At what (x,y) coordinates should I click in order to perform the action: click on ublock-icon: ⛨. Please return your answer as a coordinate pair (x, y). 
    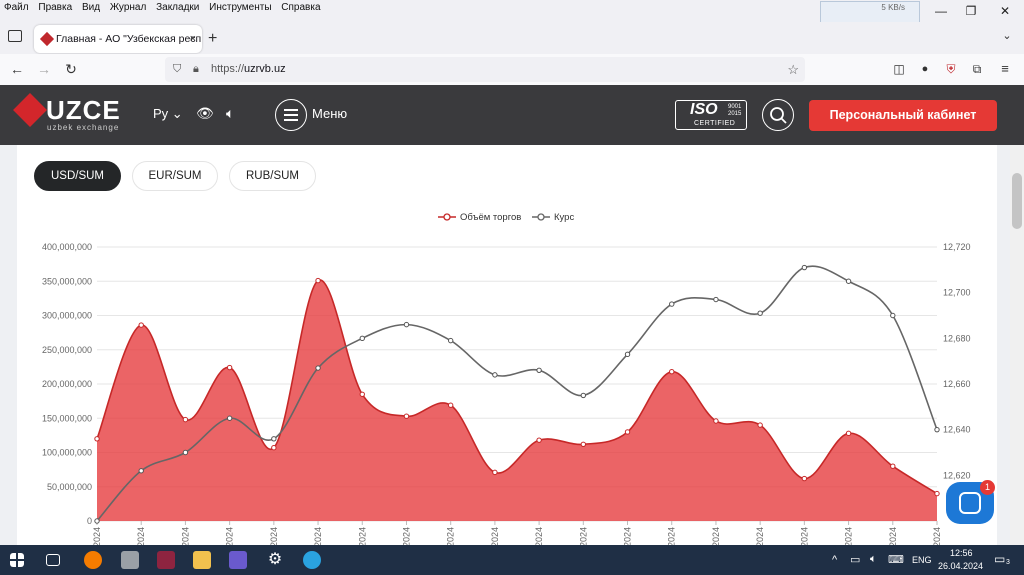
    Looking at the image, I should click on (951, 69).